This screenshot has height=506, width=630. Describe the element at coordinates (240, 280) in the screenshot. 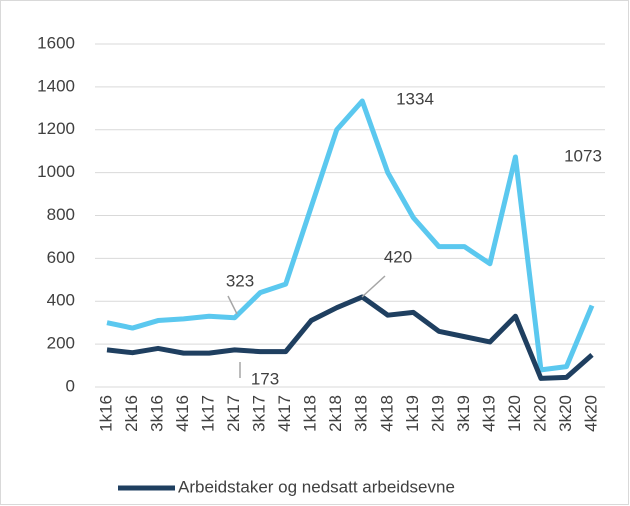

I see `data-label: 323` at that location.